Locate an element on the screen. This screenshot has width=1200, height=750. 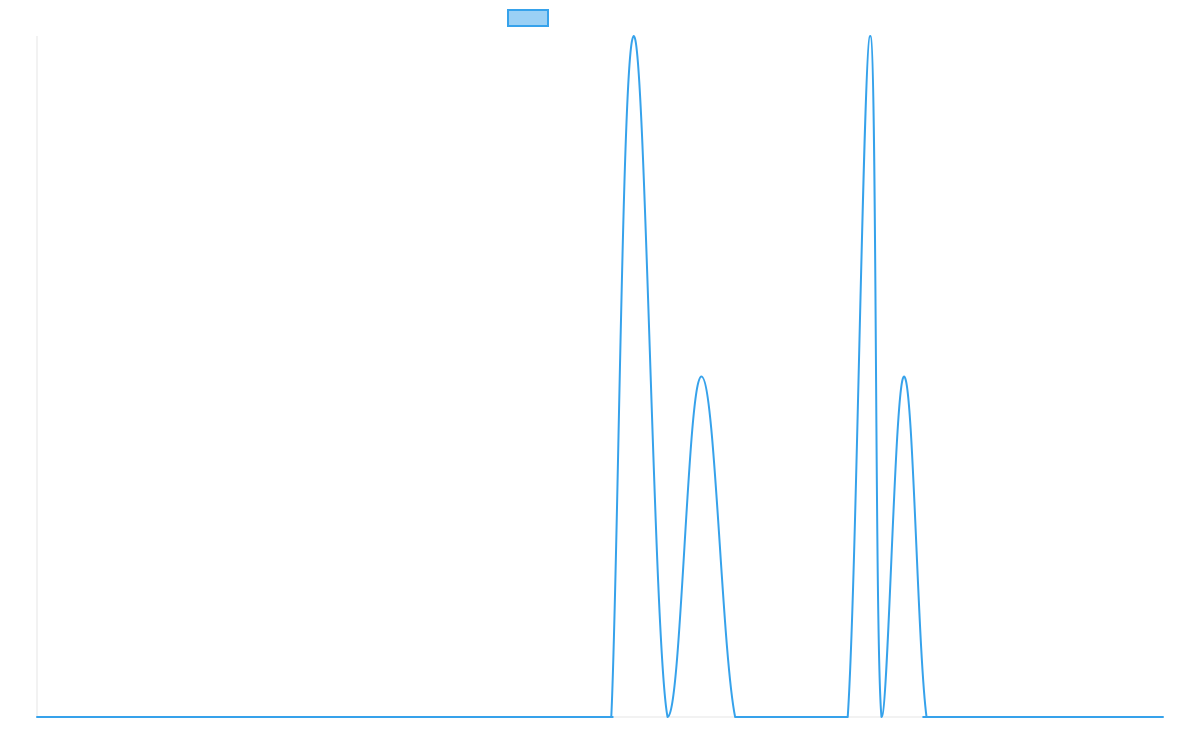
legend is located at coordinates (528, 18).